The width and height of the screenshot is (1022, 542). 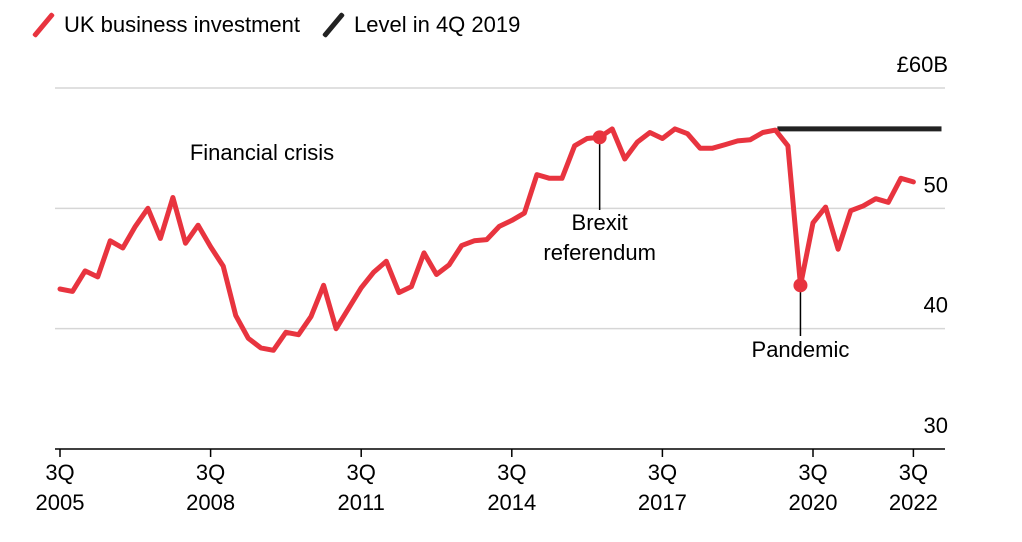 What do you see at coordinates (361, 472) in the screenshot?
I see `x-tick-label-top-2011: 3Q` at bounding box center [361, 472].